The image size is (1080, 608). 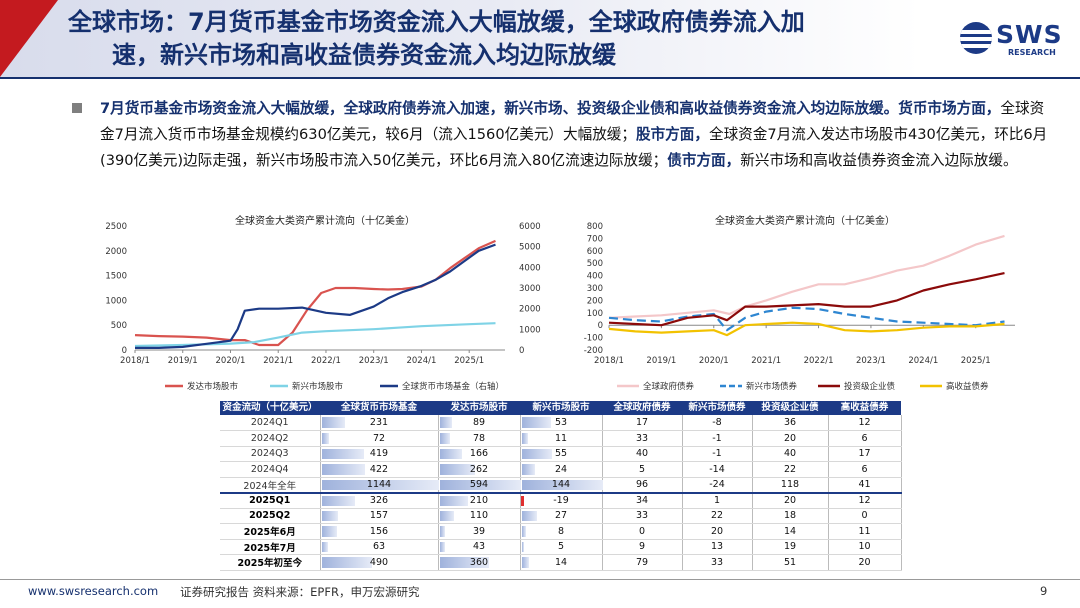 What do you see at coordinates (642, 469) in the screenshot?
I see `table-cell-value: 5` at bounding box center [642, 469].